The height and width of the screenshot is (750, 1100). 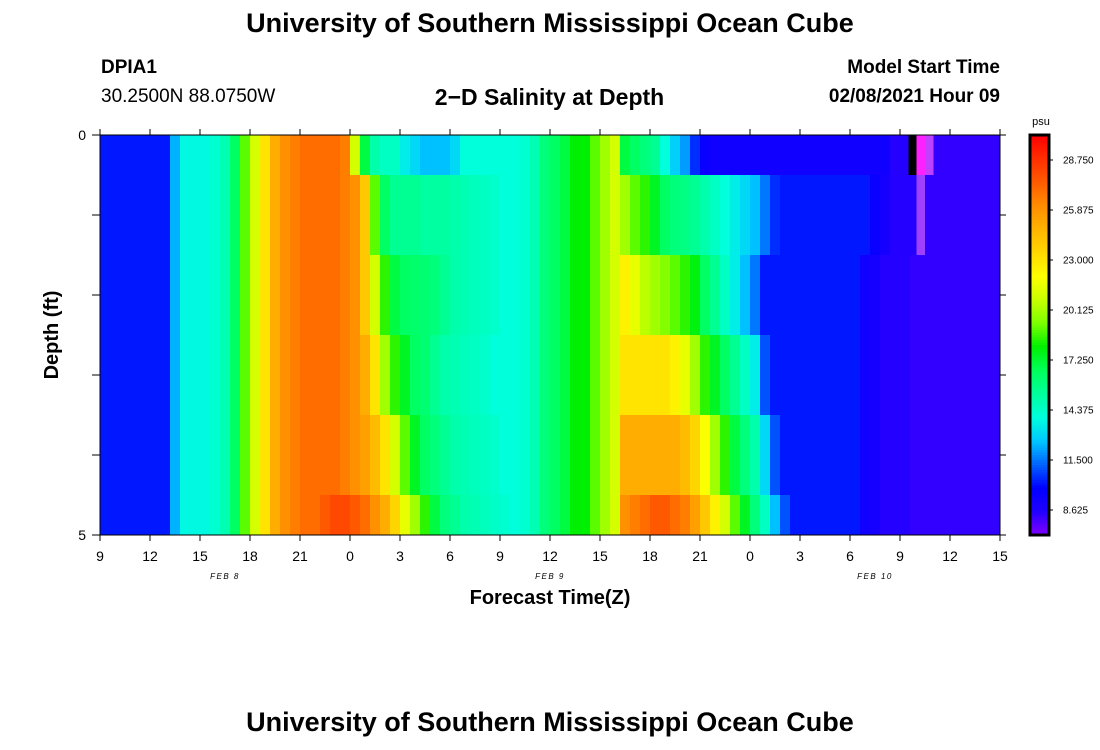 What do you see at coordinates (1078, 211) in the screenshot?
I see `colorbar-tick-label: 25.875` at bounding box center [1078, 211].